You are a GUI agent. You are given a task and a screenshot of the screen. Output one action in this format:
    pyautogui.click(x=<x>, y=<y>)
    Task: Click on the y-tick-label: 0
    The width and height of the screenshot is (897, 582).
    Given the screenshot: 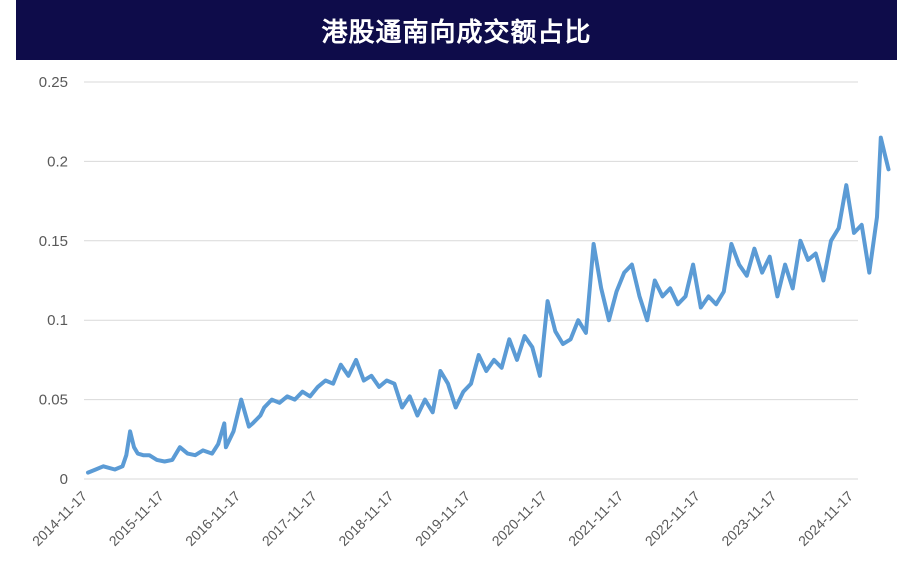 What is the action you would take?
    pyautogui.click(x=64, y=479)
    